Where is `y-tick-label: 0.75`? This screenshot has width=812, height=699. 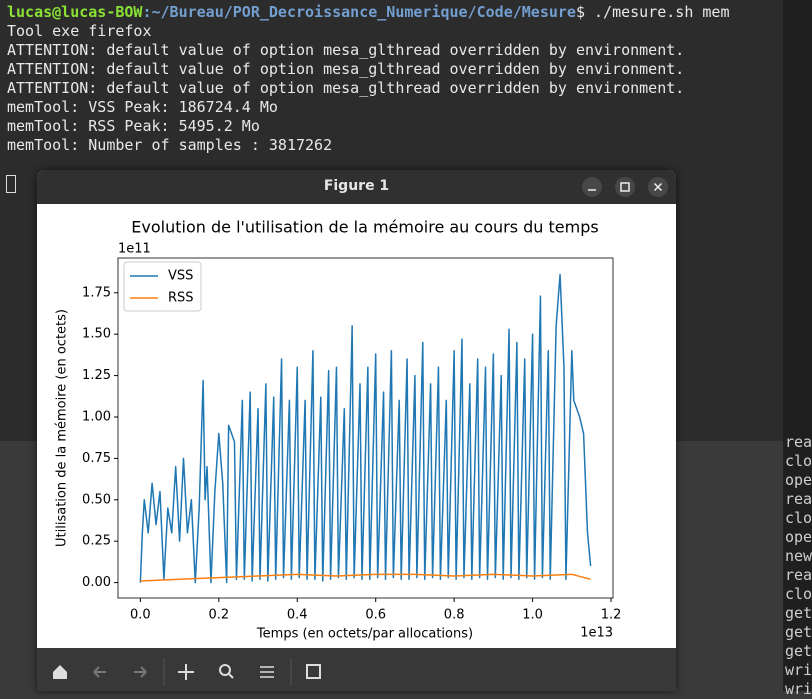
y-tick-label: 0.75 is located at coordinates (96, 458).